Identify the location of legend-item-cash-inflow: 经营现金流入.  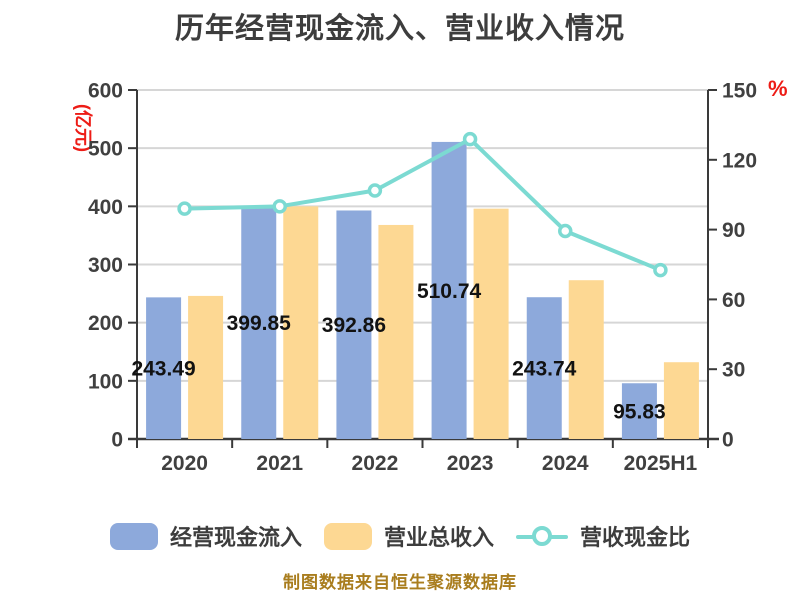
(205, 536).